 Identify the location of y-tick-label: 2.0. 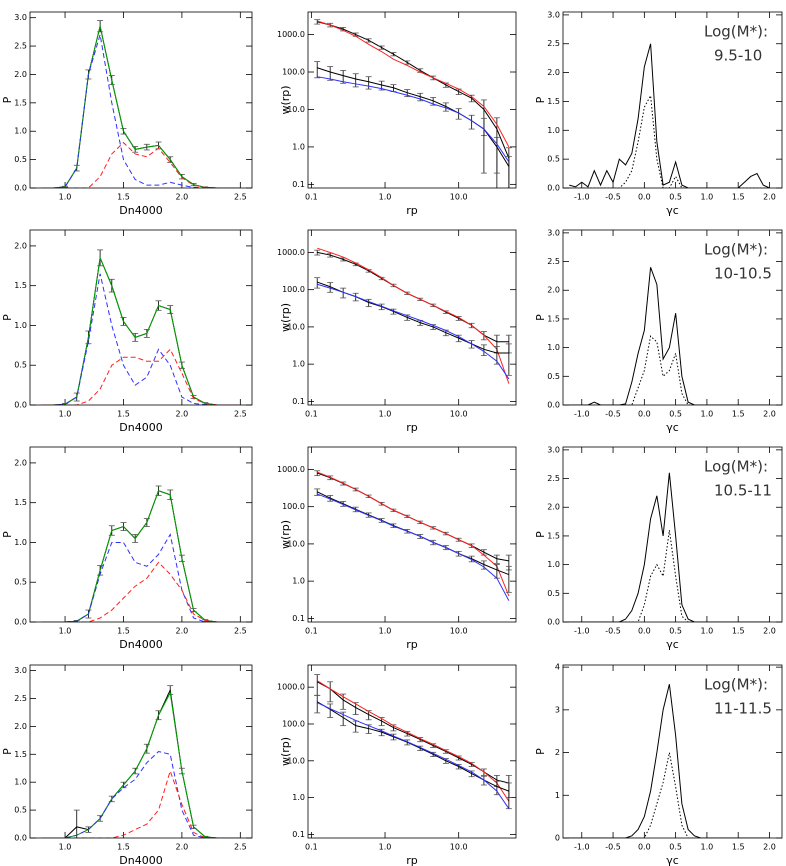
(20, 726).